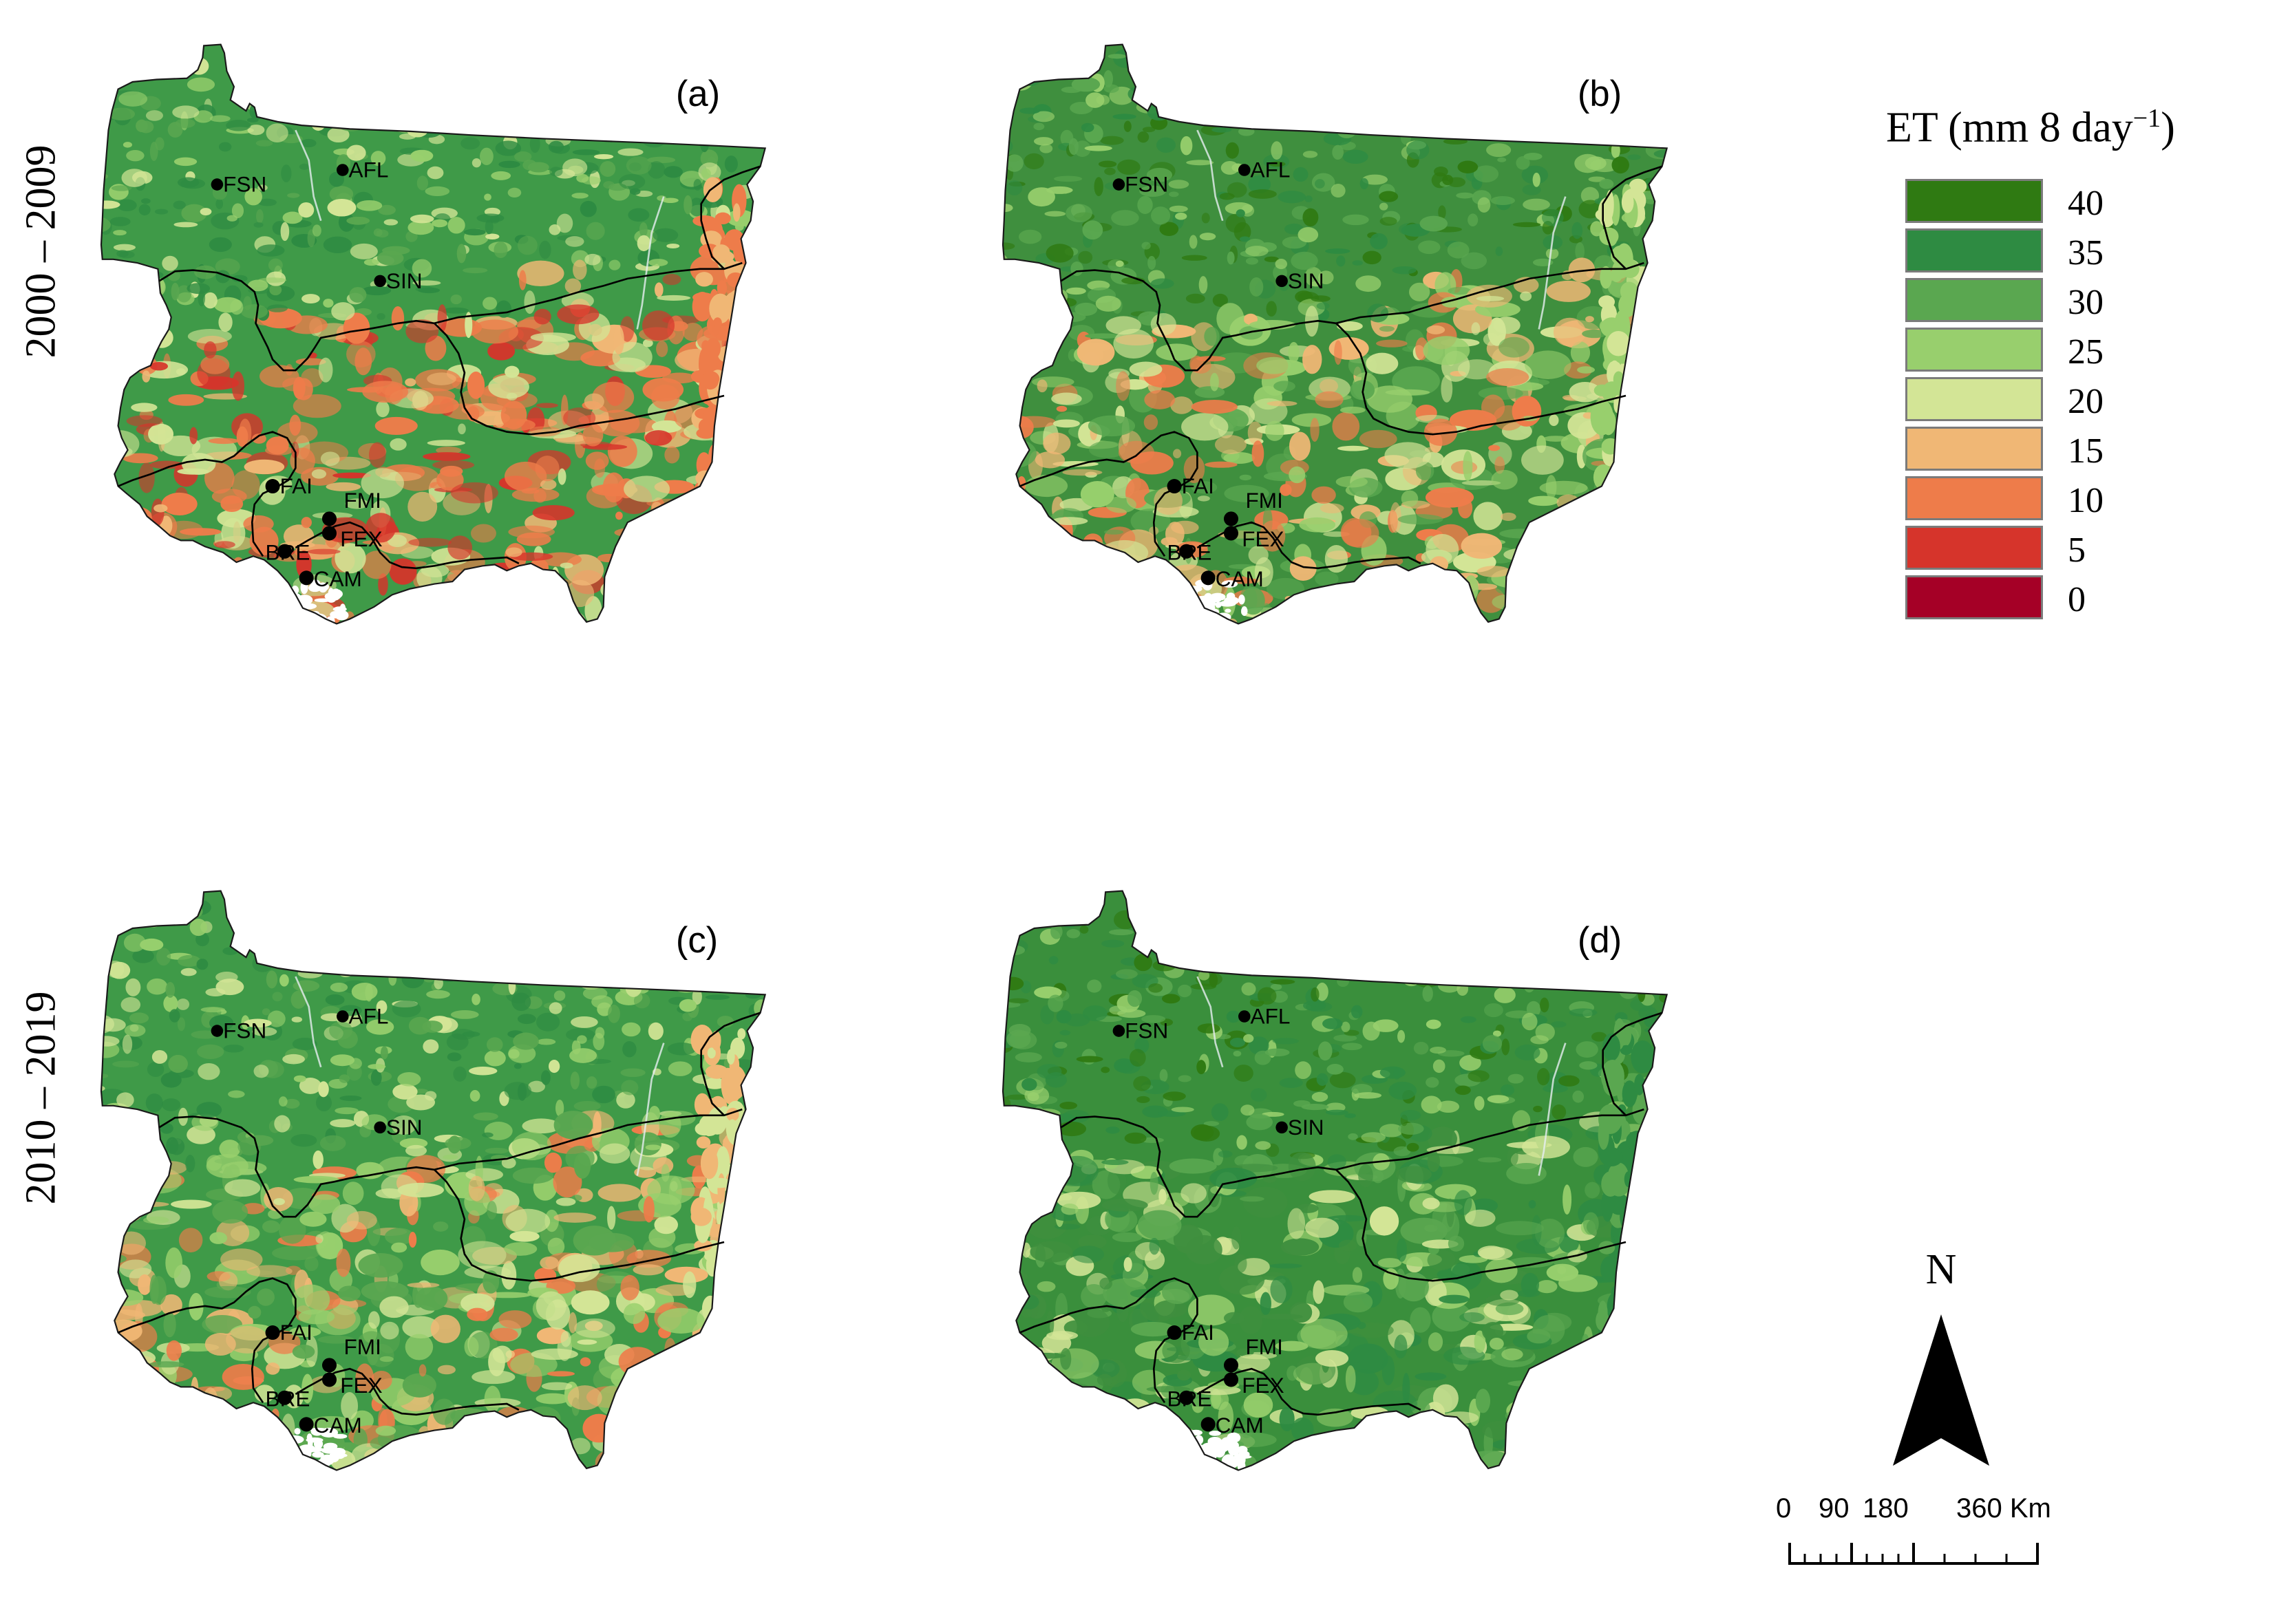 This screenshot has height=1624, width=2288. Describe the element at coordinates (698, 94) in the screenshot. I see `panel-label-a: (a)` at that location.